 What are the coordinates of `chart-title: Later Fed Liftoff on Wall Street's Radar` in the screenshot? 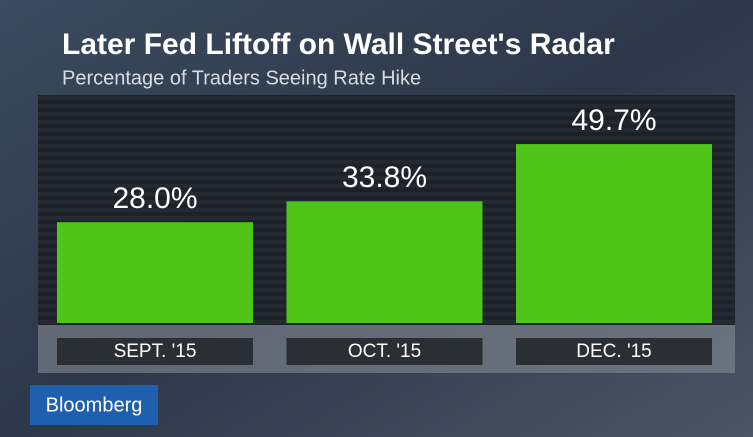 It's located at (338, 44).